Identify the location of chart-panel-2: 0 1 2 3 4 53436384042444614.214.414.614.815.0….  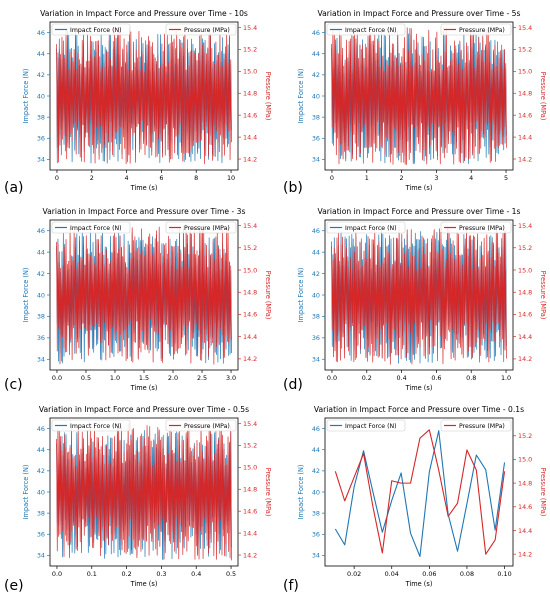
(415, 102).